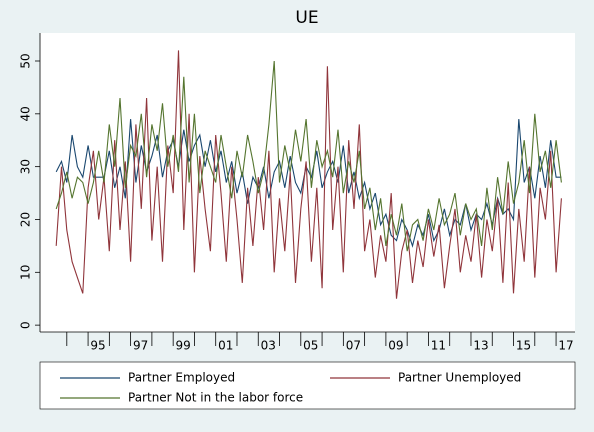 This screenshot has height=432, width=594. What do you see at coordinates (26, 272) in the screenshot?
I see `y-tick-label: 10` at bounding box center [26, 272].